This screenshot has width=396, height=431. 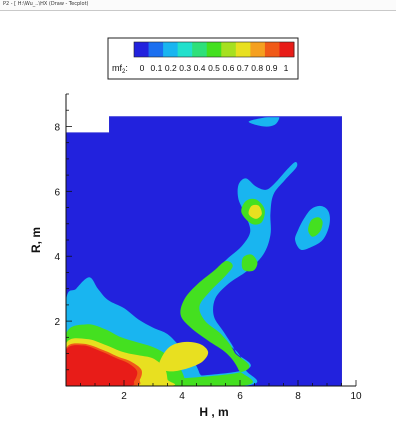 I want to click on colorbar-tick-label: 0.5, so click(x=214, y=68).